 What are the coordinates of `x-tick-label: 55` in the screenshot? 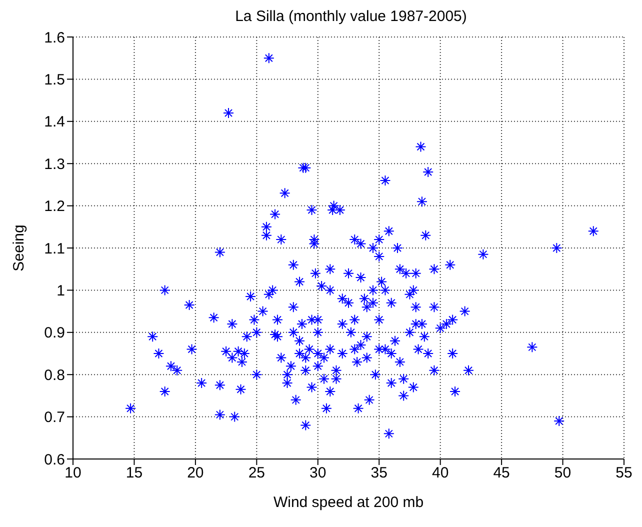 It's located at (624, 473).